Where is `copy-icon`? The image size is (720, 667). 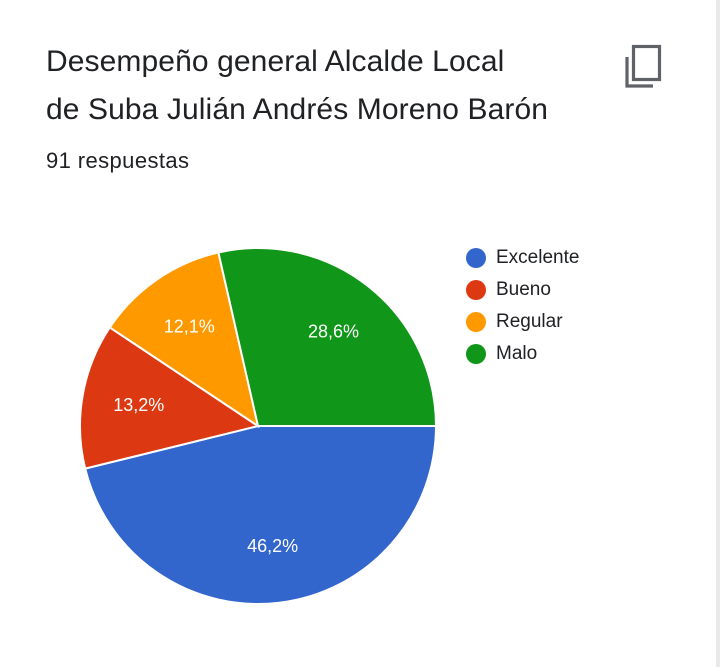 copy-icon is located at coordinates (643, 66).